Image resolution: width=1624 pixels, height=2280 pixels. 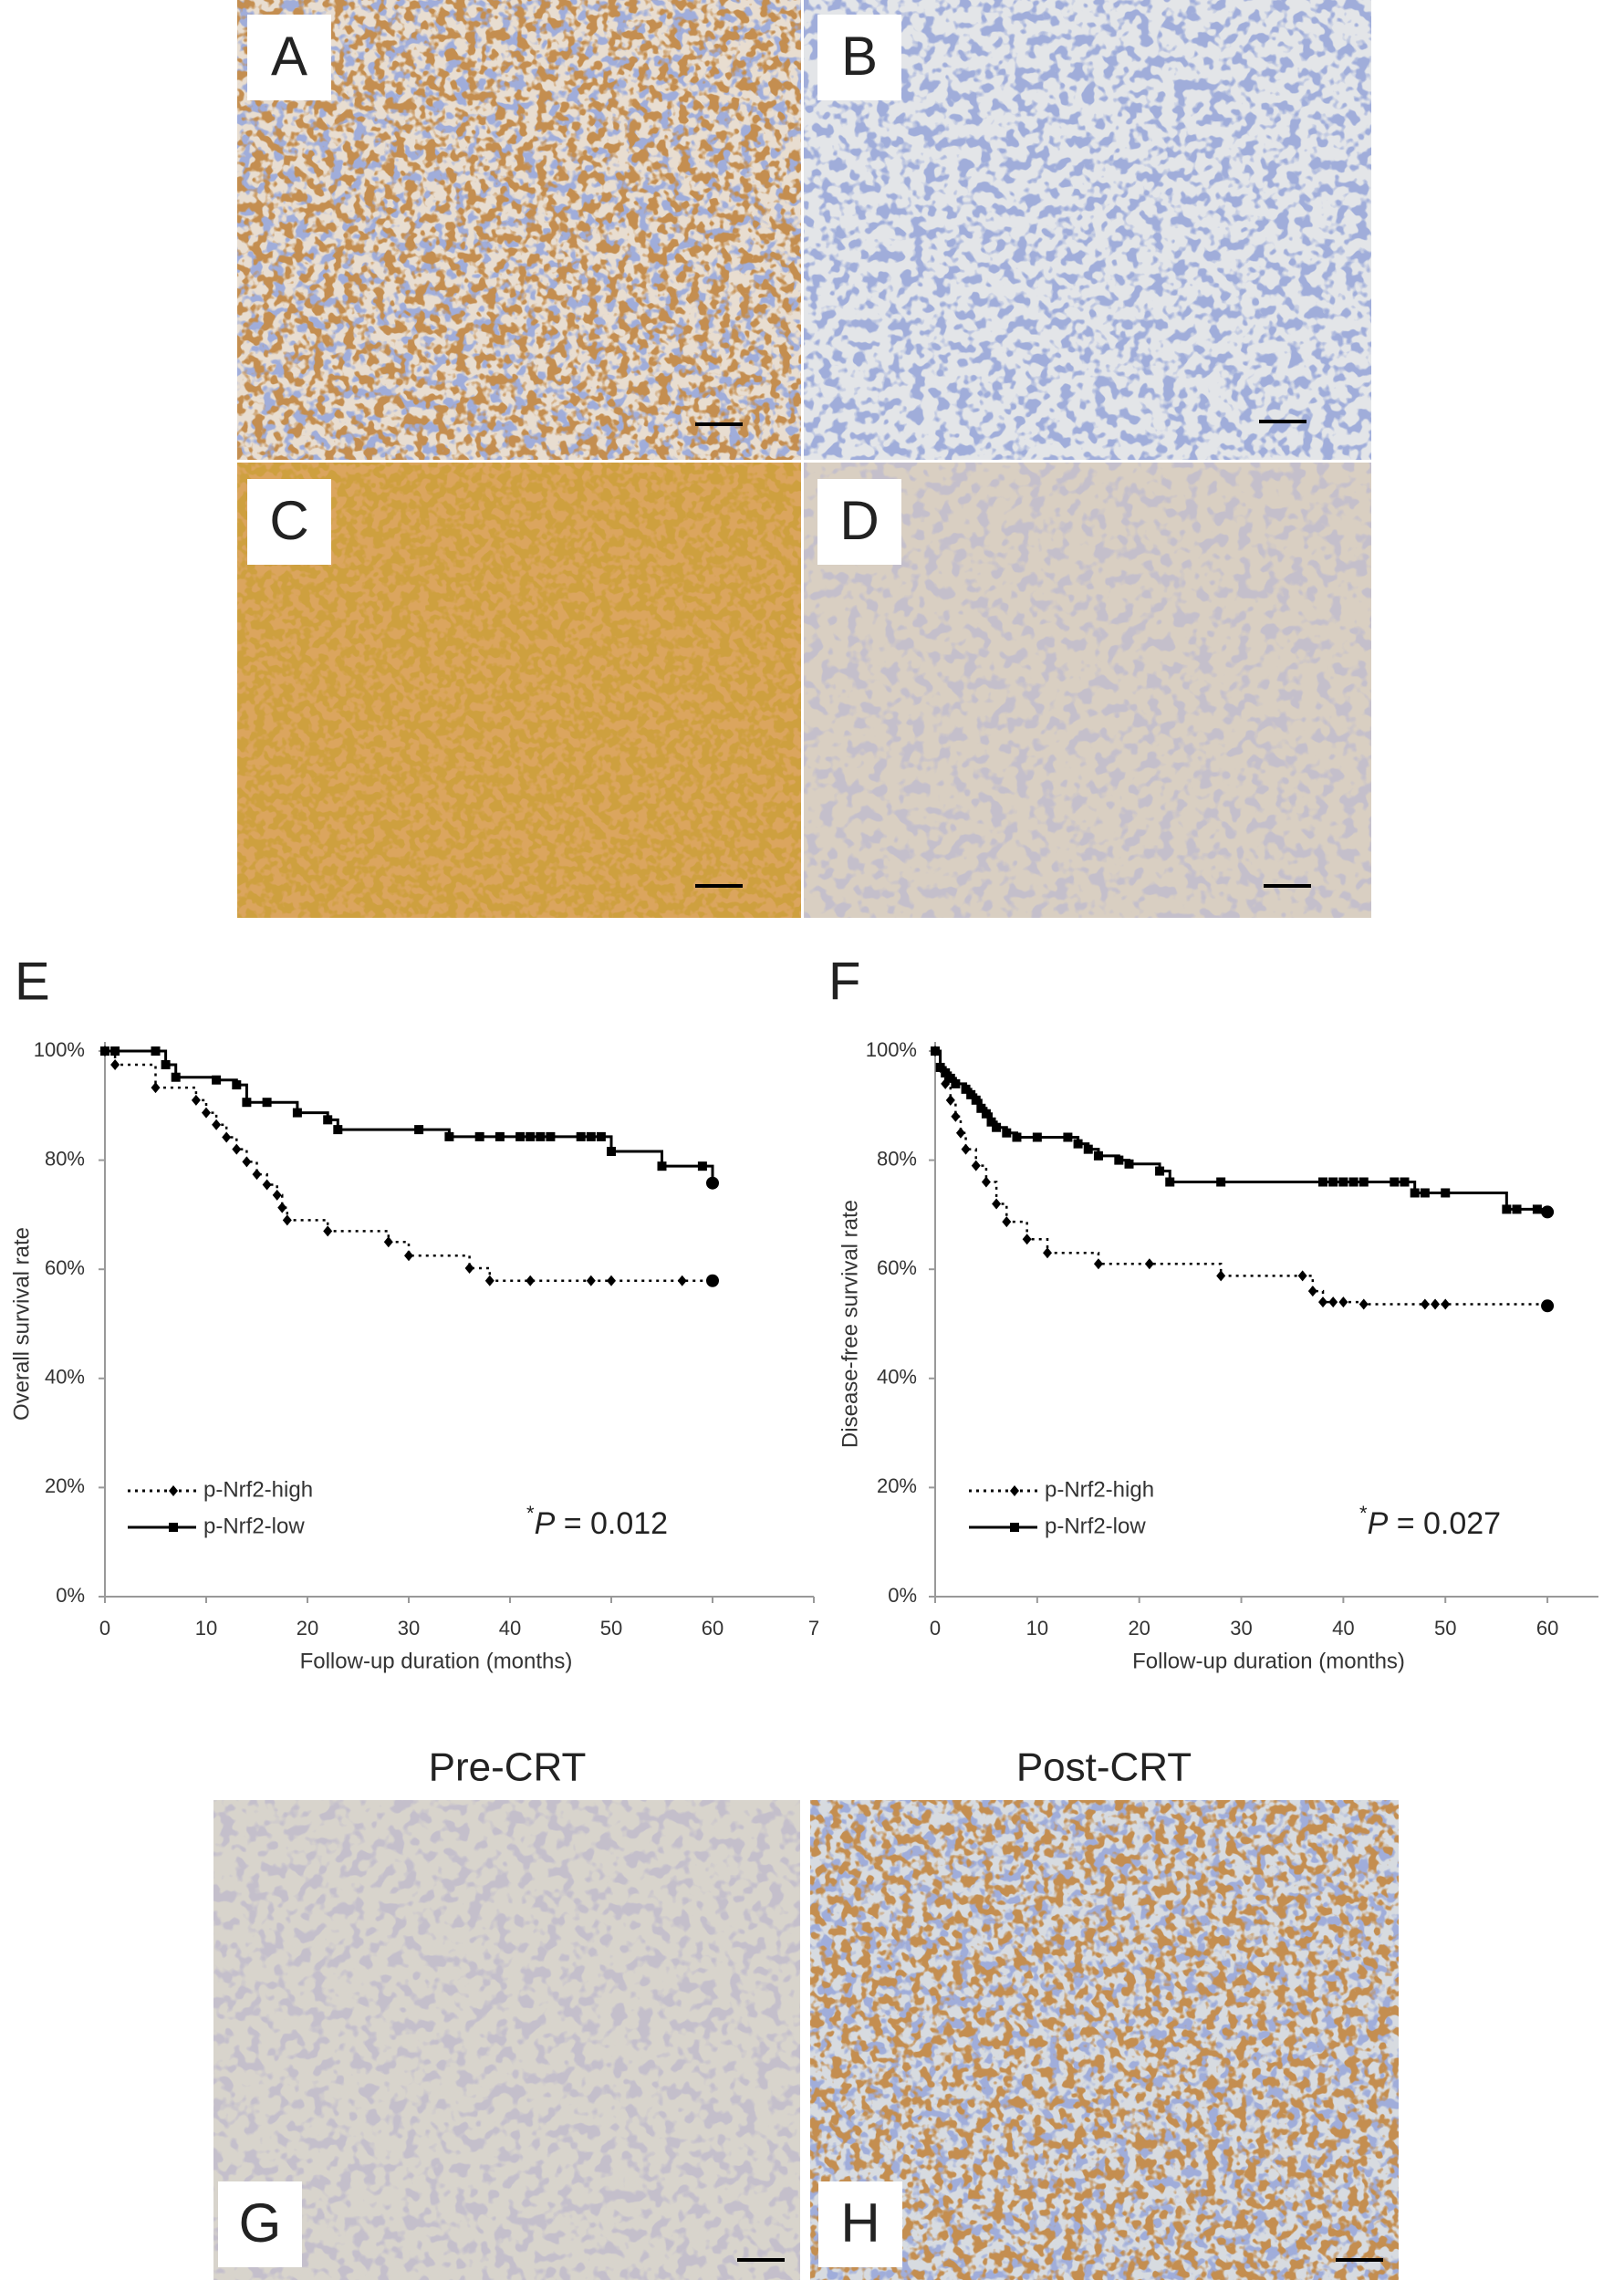 I want to click on x-tick-label: 7, so click(x=813, y=1628).